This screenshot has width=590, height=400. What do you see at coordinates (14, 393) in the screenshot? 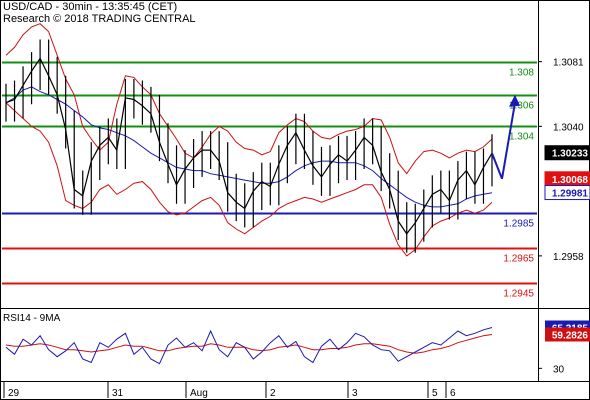
I see `time-axis-label: 29` at bounding box center [14, 393].